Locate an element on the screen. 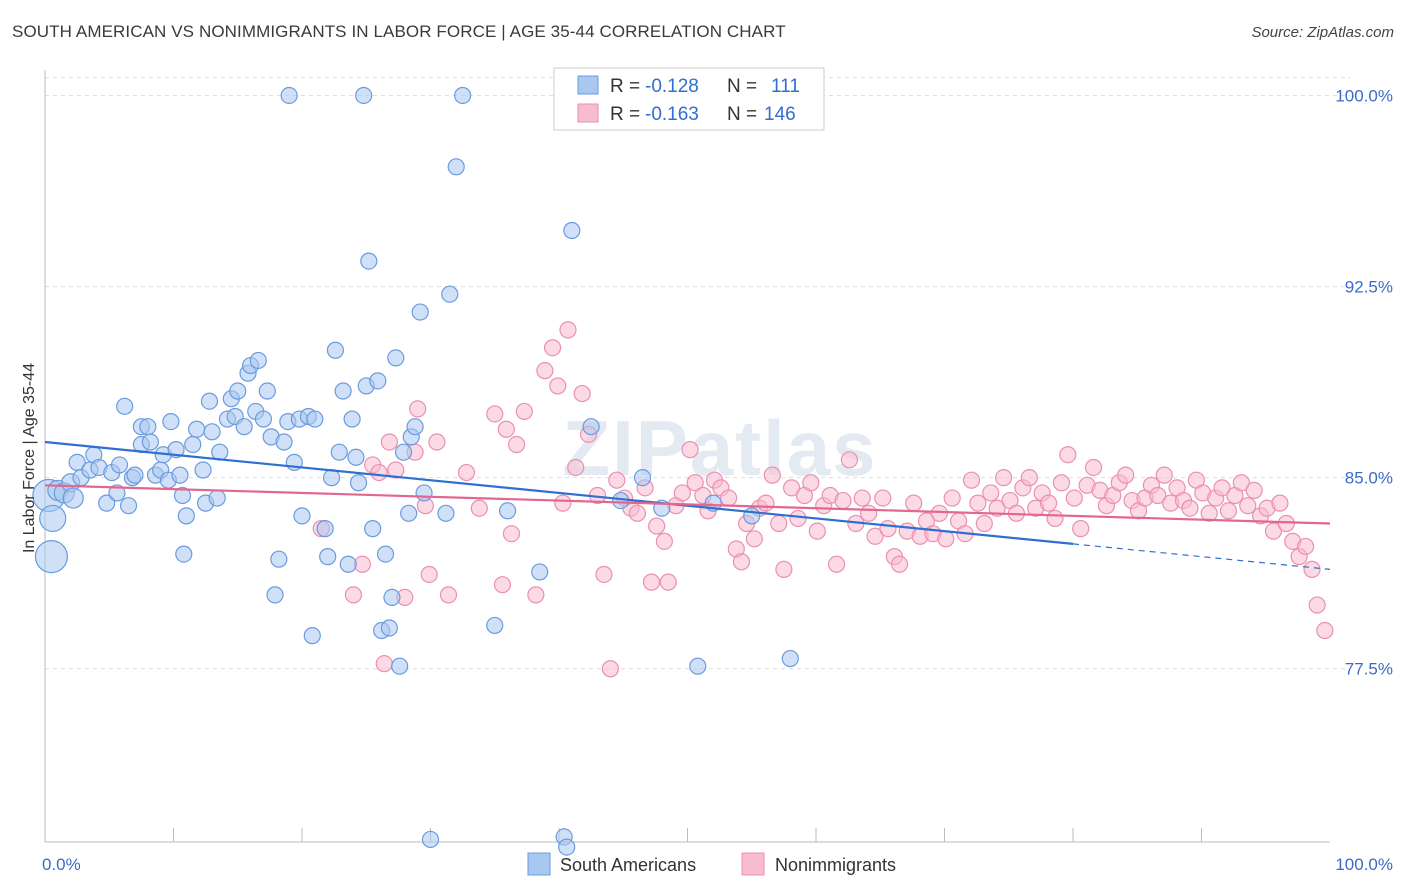 The width and height of the screenshot is (1406, 892). legend: R = -0.128 N = 111 R = -0.163 N = 146 is located at coordinates (689, 99).